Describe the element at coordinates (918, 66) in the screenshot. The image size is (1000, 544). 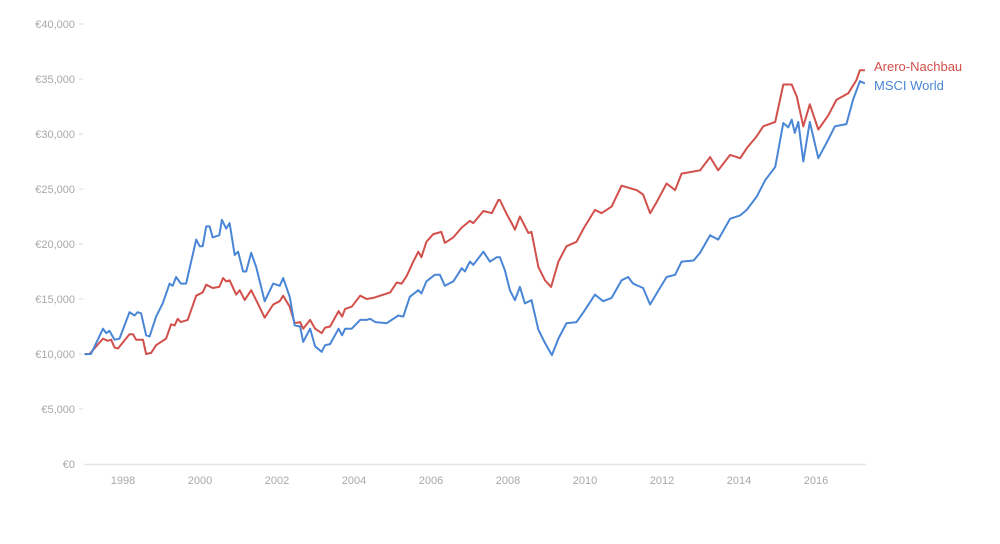
I see `legend-label: Arero-Nachbau` at that location.